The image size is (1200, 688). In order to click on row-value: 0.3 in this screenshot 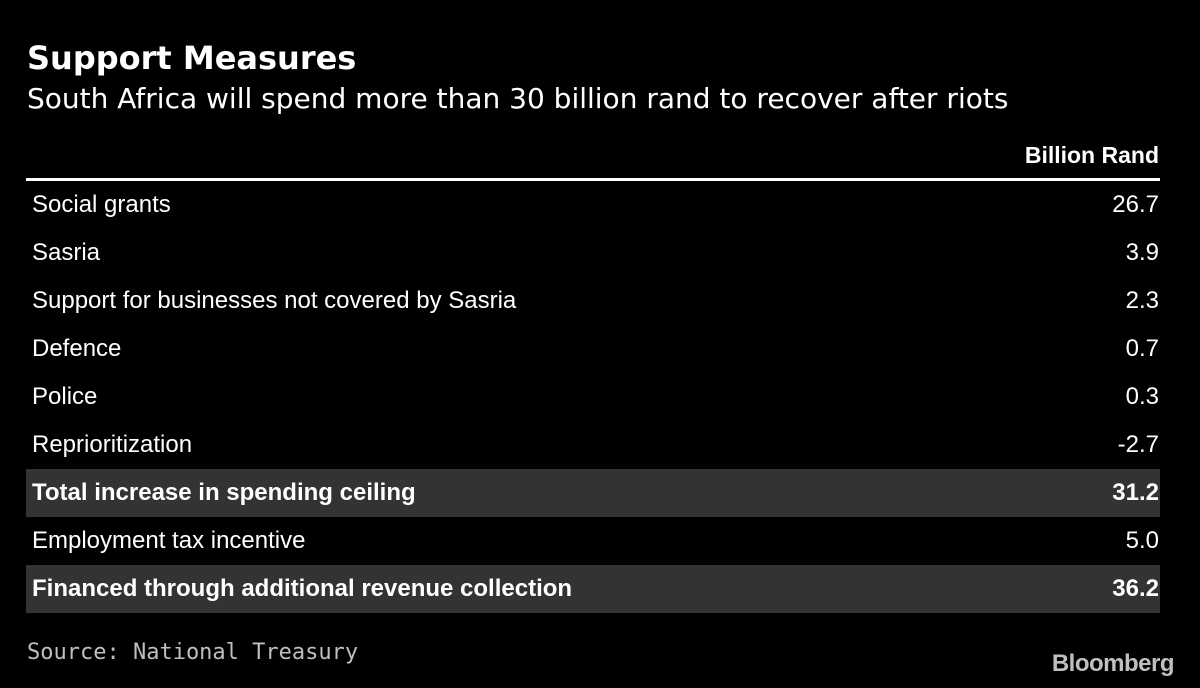, I will do `click(1142, 396)`.